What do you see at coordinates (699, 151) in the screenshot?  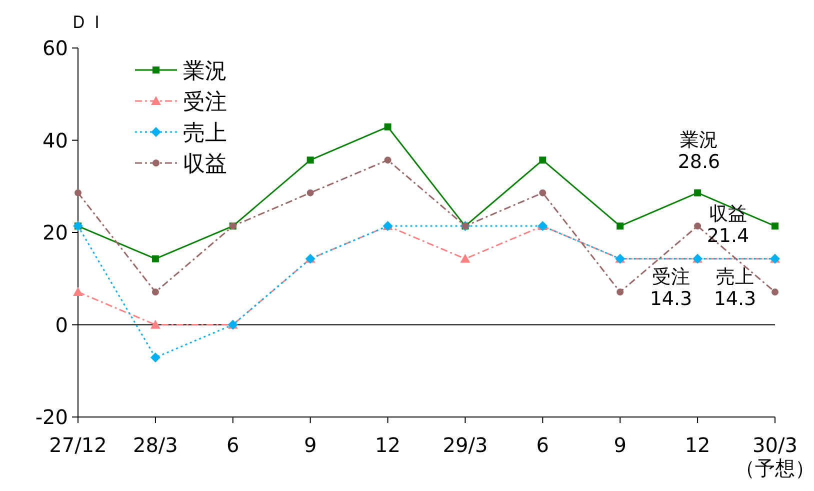 I see `annotation: 業況 28.6` at bounding box center [699, 151].